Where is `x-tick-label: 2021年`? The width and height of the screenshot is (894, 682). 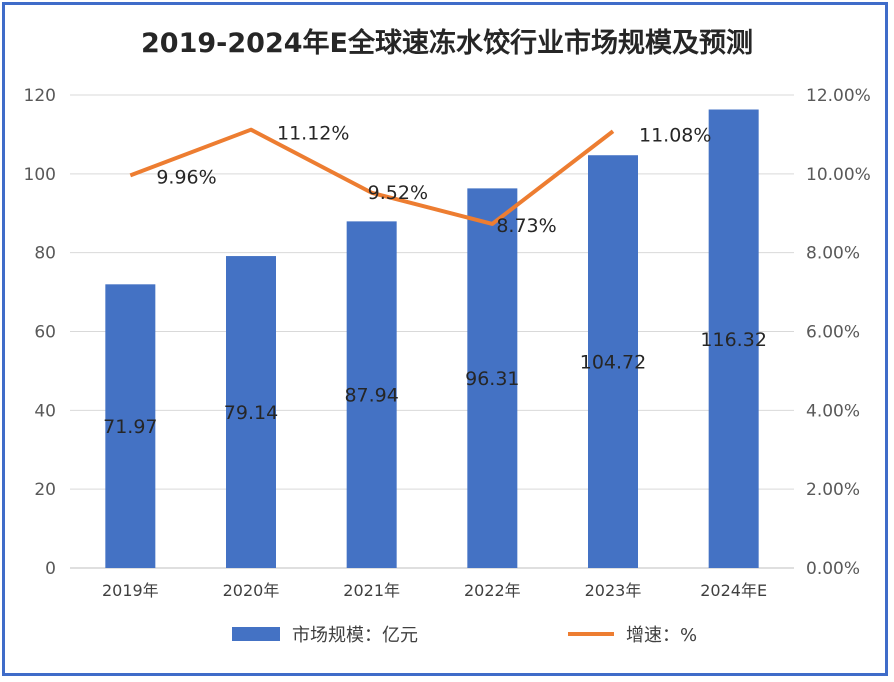
x-tick-label: 2021年 is located at coordinates (371, 590).